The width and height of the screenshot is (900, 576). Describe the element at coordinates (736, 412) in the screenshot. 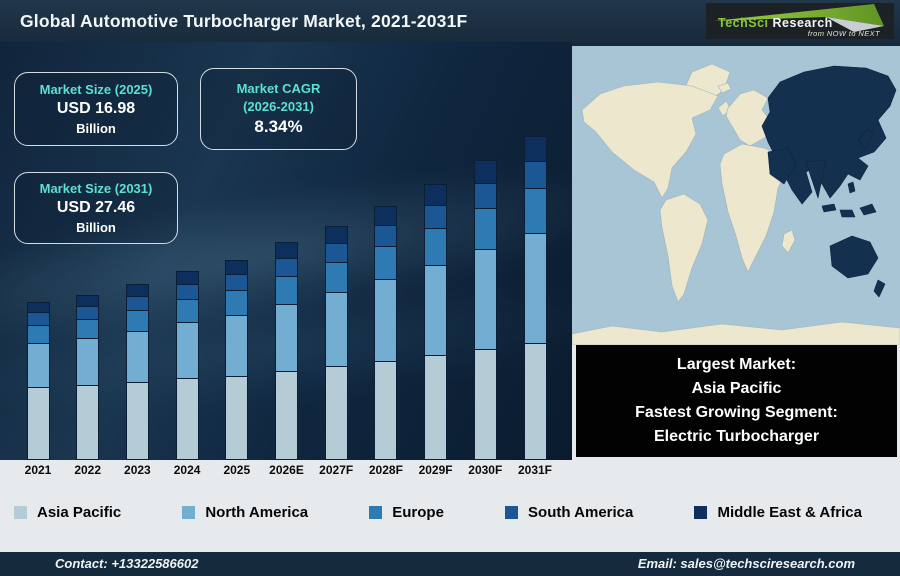

I see `fastest-segment-label: Fastest Growing Segment:` at that location.